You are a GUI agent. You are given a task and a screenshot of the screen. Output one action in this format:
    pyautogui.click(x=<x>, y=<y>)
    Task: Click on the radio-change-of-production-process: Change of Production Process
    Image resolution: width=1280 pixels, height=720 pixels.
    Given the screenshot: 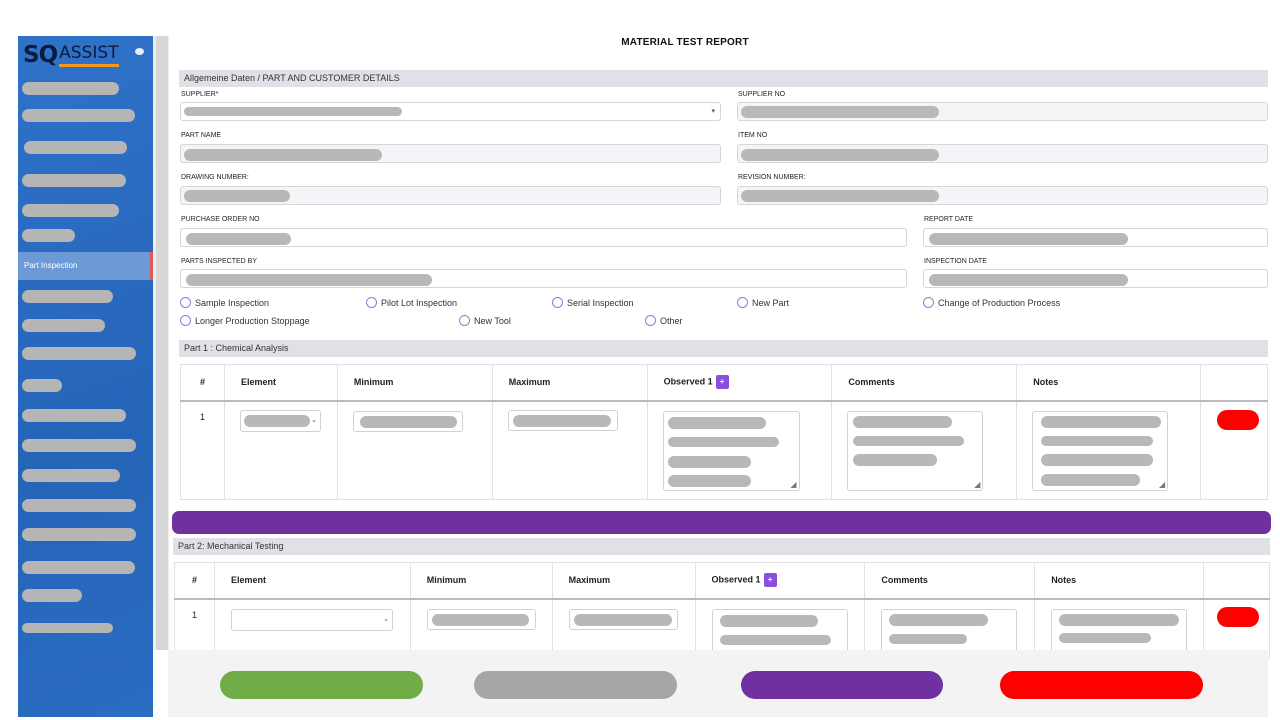 What is the action you would take?
    pyautogui.click(x=991, y=302)
    